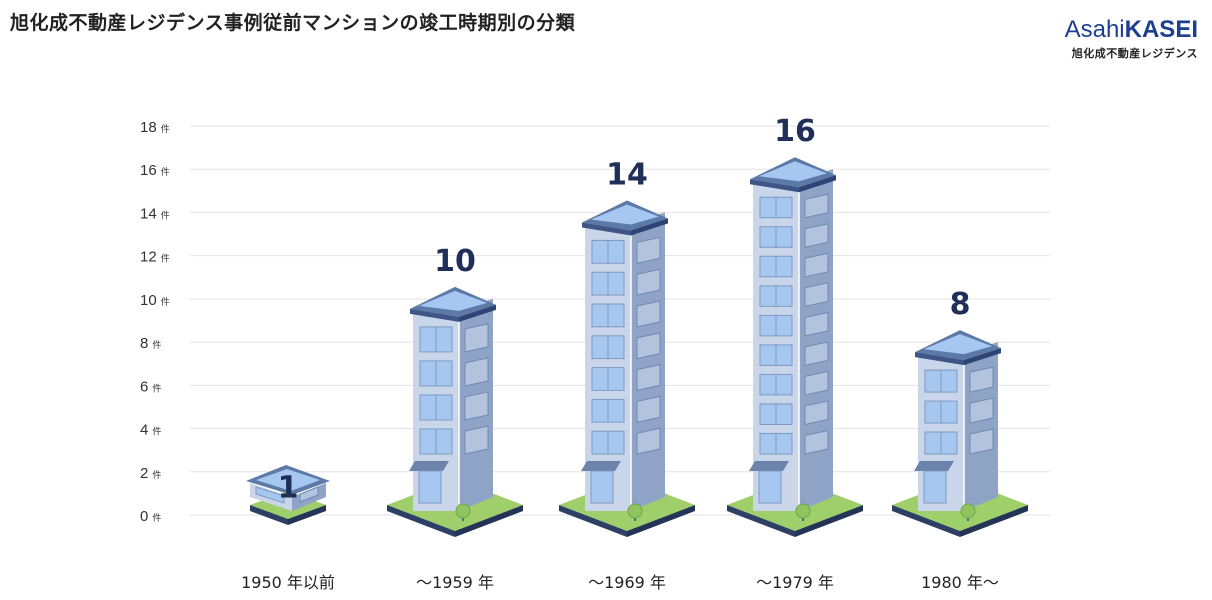 The width and height of the screenshot is (1212, 600). Describe the element at coordinates (155, 300) in the screenshot. I see `y-tick-label-10: 10 件` at that location.